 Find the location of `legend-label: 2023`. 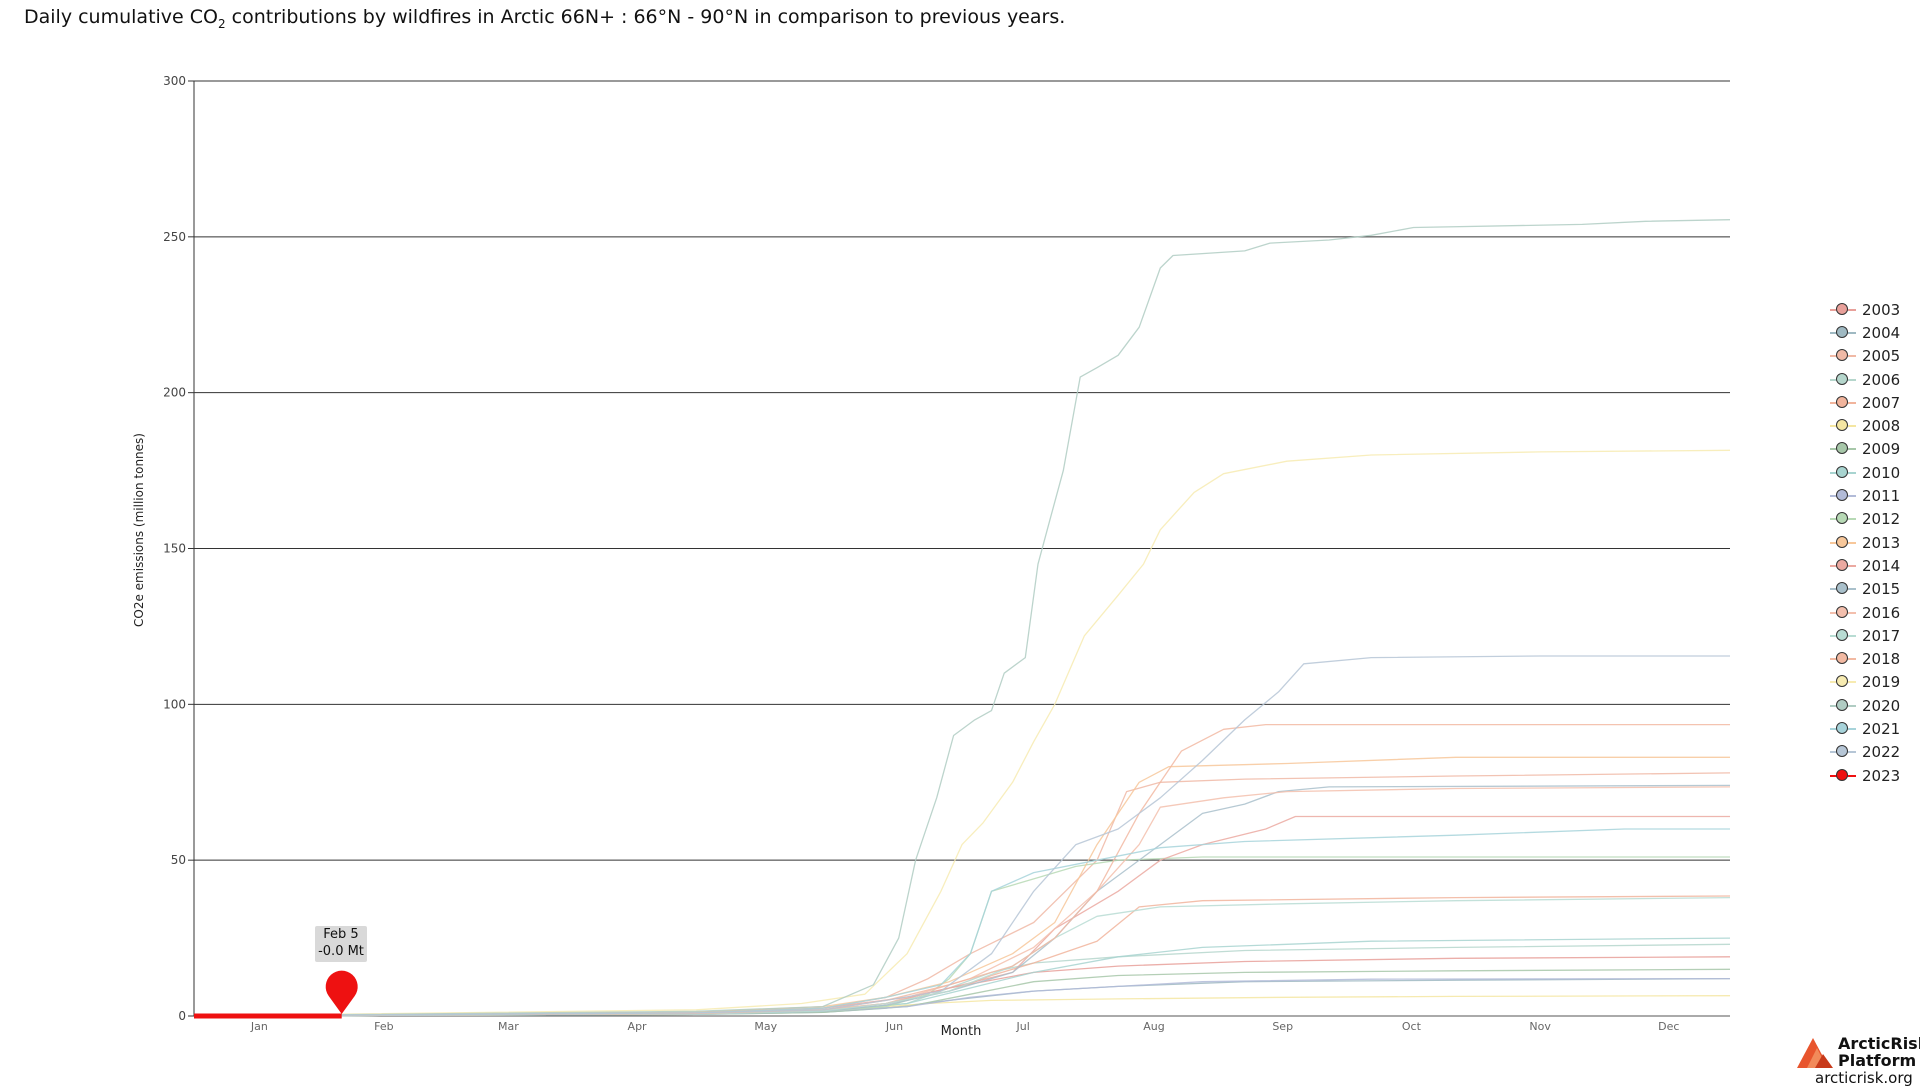

legend-label: 2023 is located at coordinates (1881, 775).